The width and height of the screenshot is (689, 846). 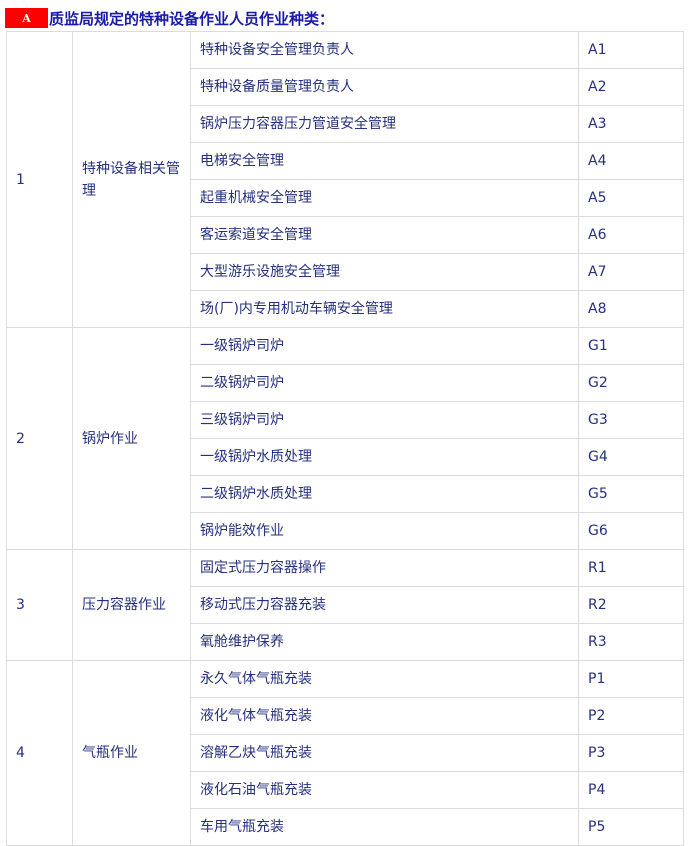 What do you see at coordinates (631, 568) in the screenshot?
I see `item-code: R1` at bounding box center [631, 568].